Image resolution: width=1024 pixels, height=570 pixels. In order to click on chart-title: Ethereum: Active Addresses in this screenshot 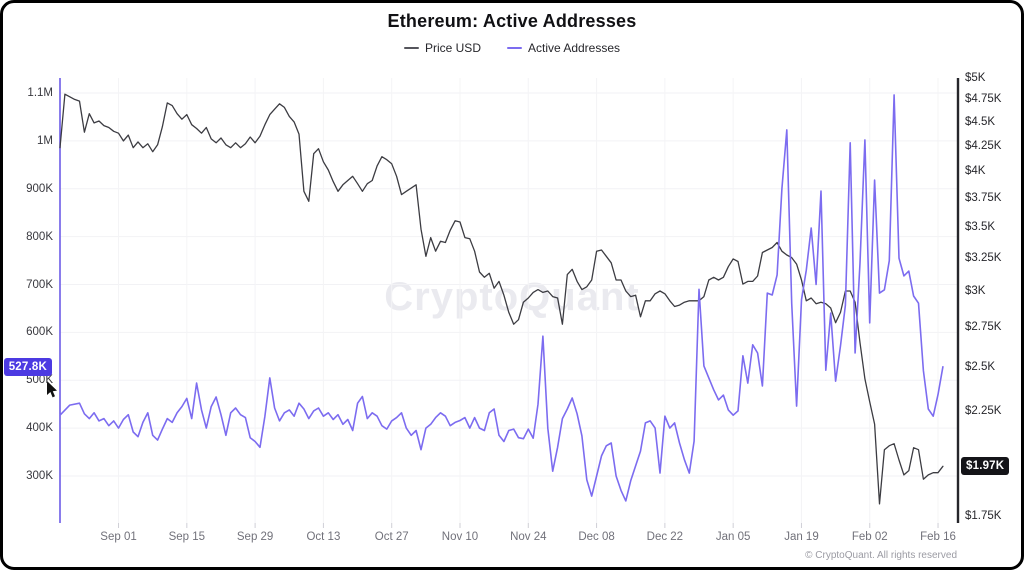, I will do `click(512, 21)`.